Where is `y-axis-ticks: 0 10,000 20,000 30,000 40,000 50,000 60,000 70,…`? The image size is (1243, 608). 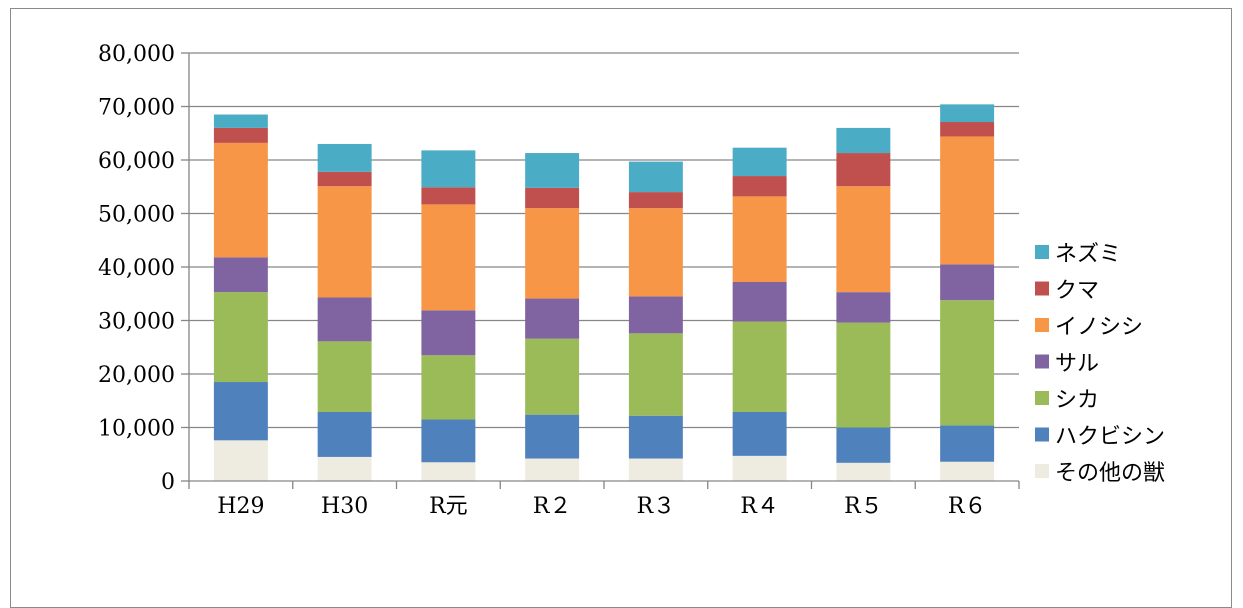
y-axis-ticks: 0 10,000 20,000 30,000 40,000 50,000 60,000 70,… is located at coordinates (143, 268).